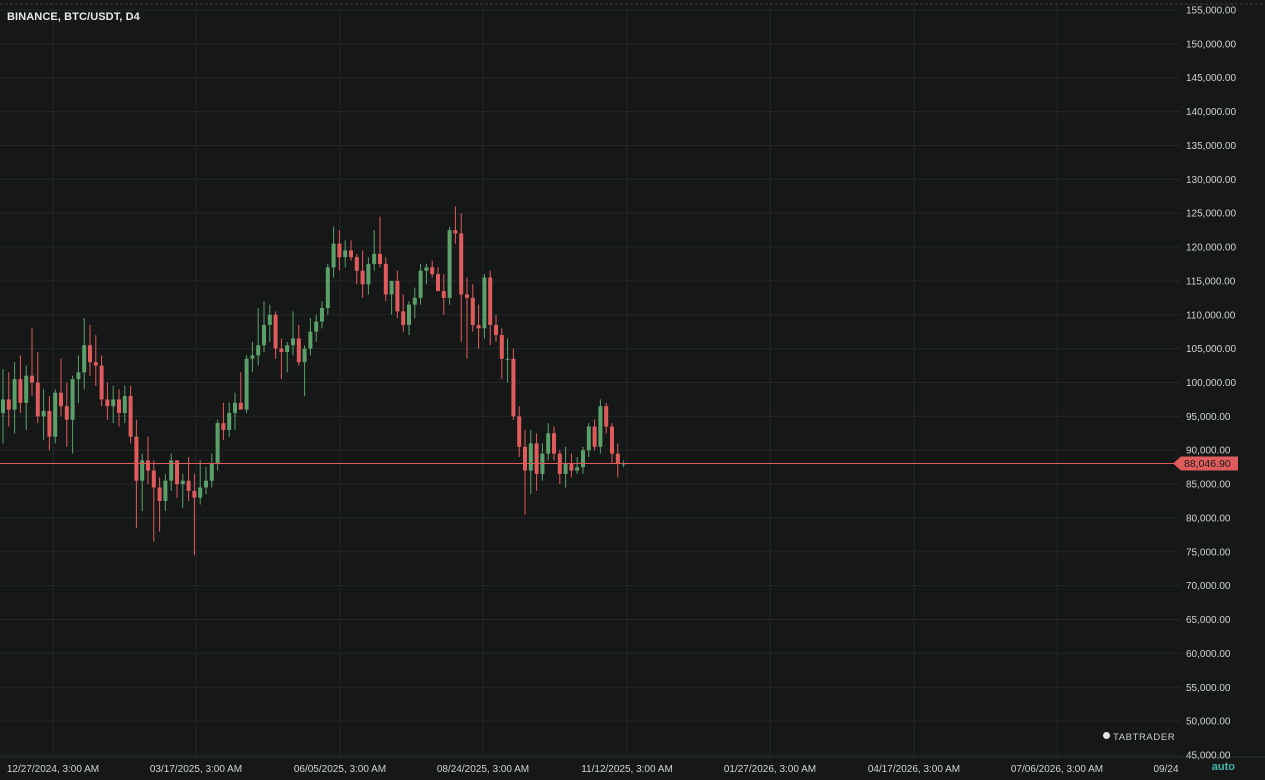  Describe the element at coordinates (1211, 180) in the screenshot. I see `y-tick-label: 130,000.00` at that location.